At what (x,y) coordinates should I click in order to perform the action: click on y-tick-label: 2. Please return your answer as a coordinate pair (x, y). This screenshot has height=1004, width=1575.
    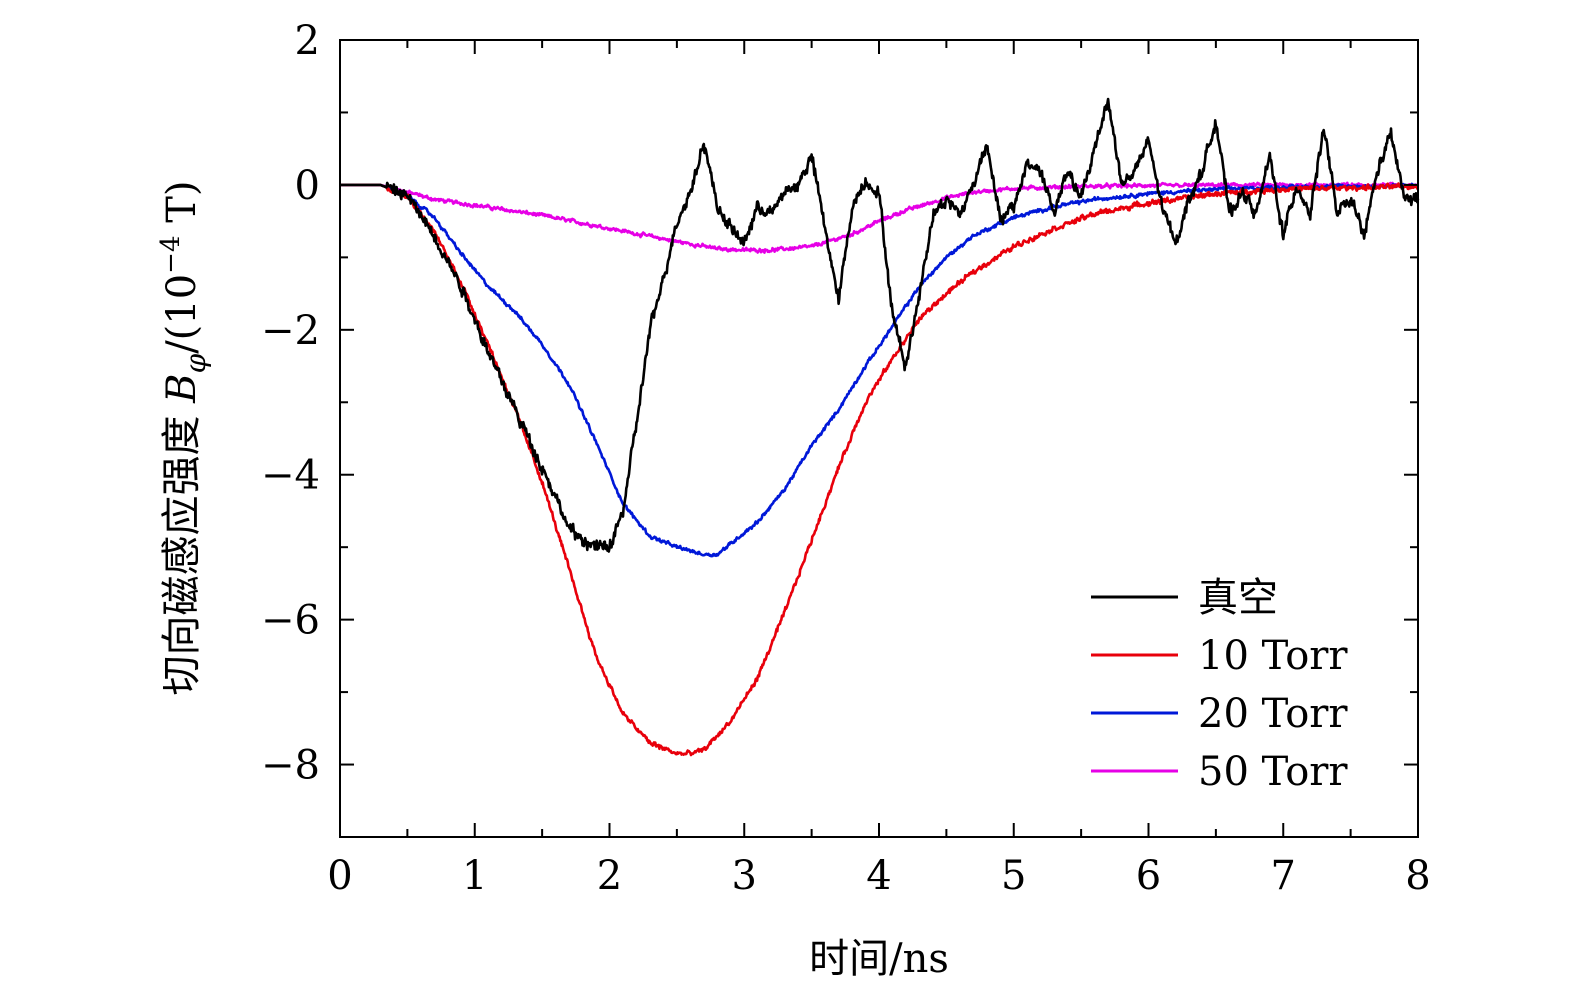
    Looking at the image, I should click on (307, 41).